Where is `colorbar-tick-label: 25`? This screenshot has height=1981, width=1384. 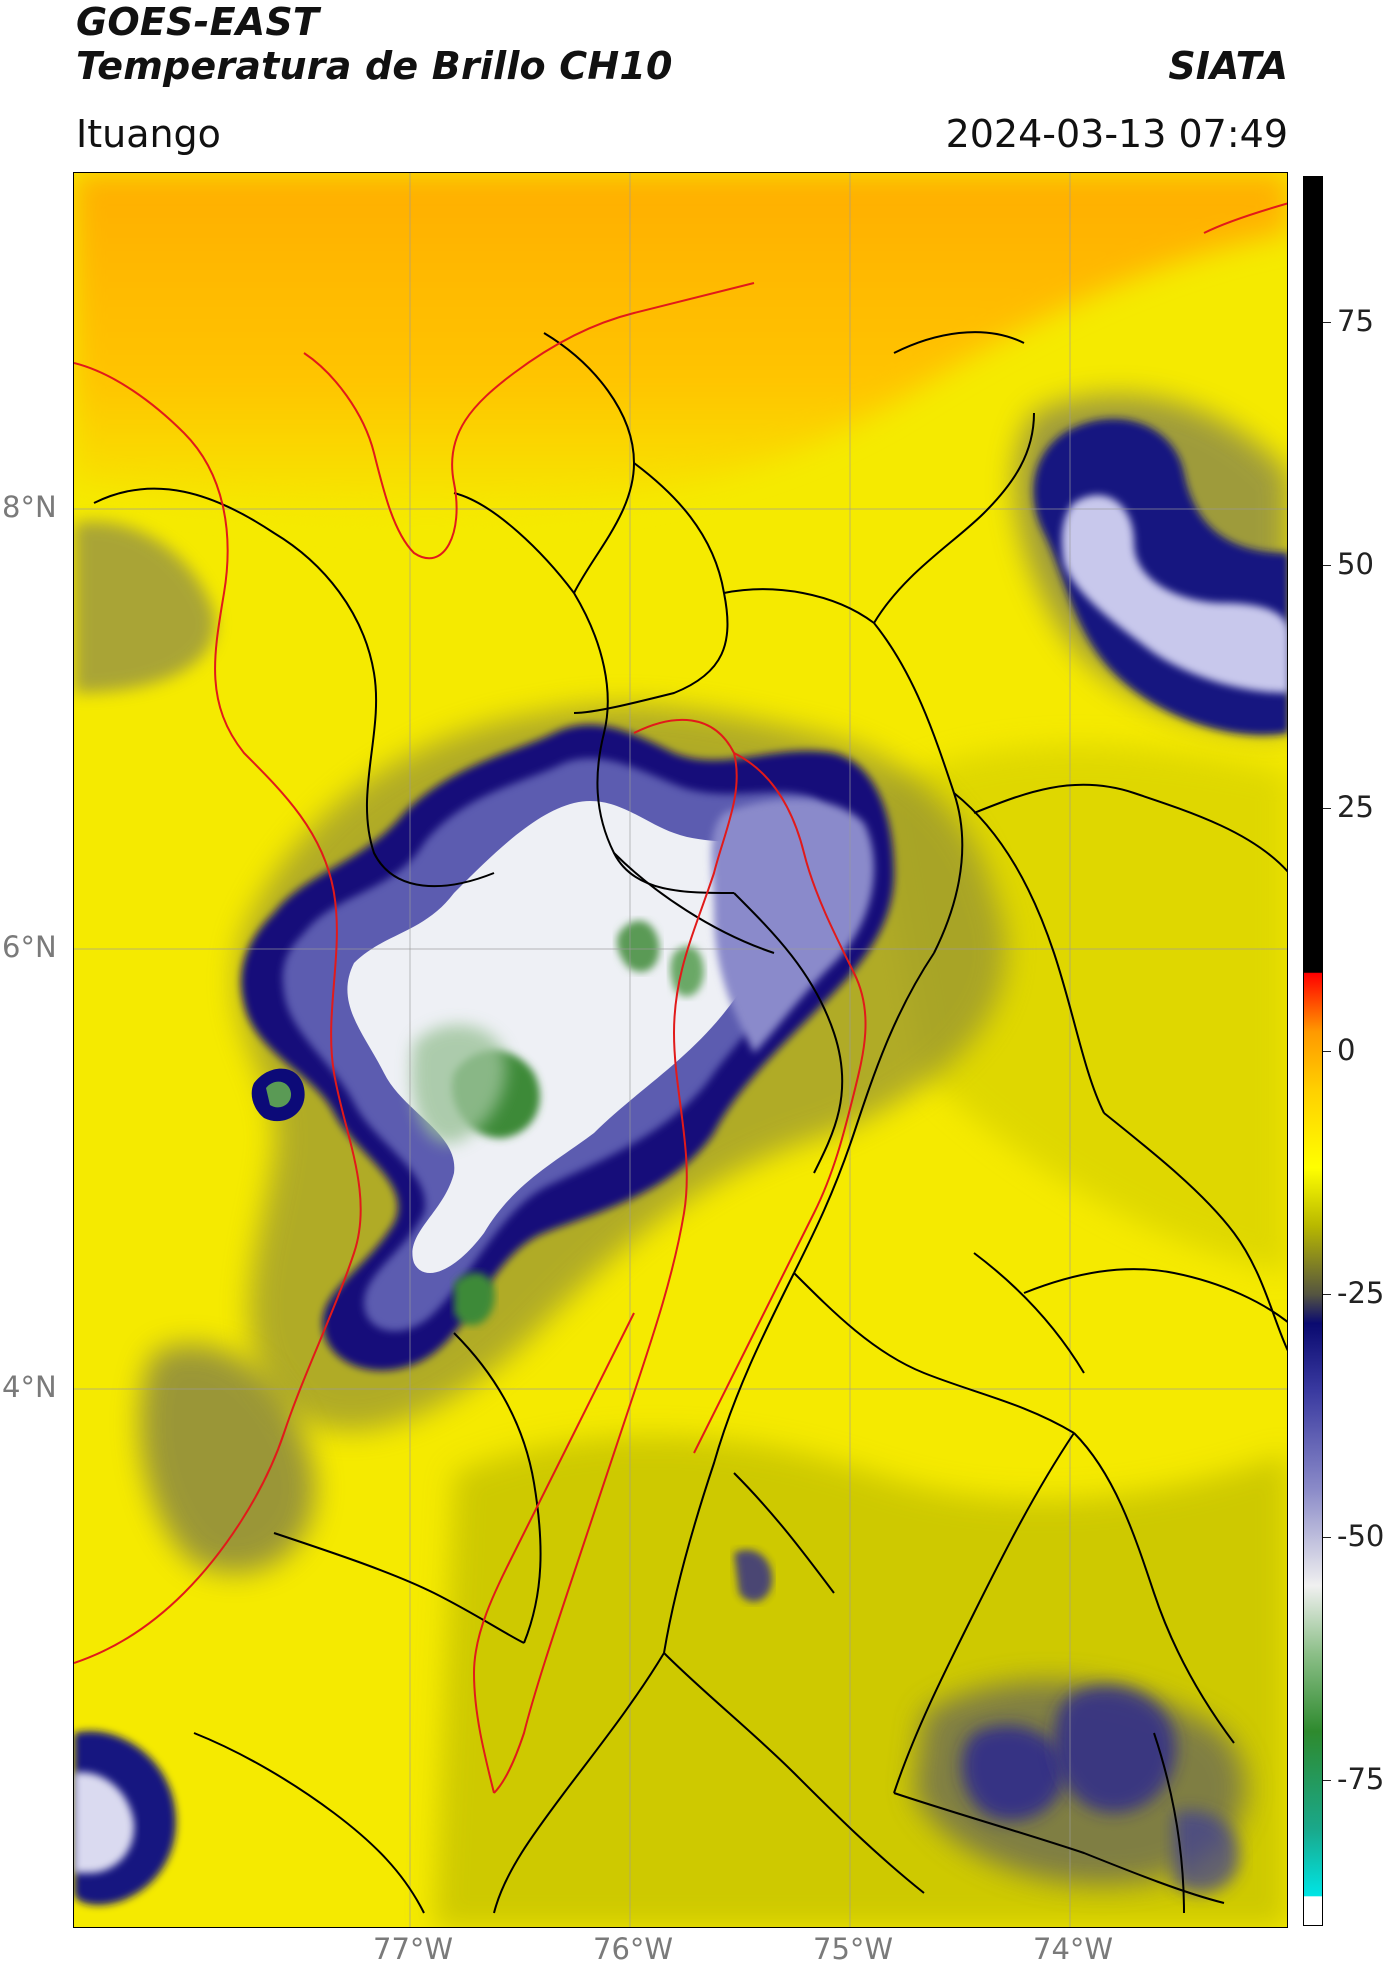 colorbar-tick-label: 25 is located at coordinates (1355, 806).